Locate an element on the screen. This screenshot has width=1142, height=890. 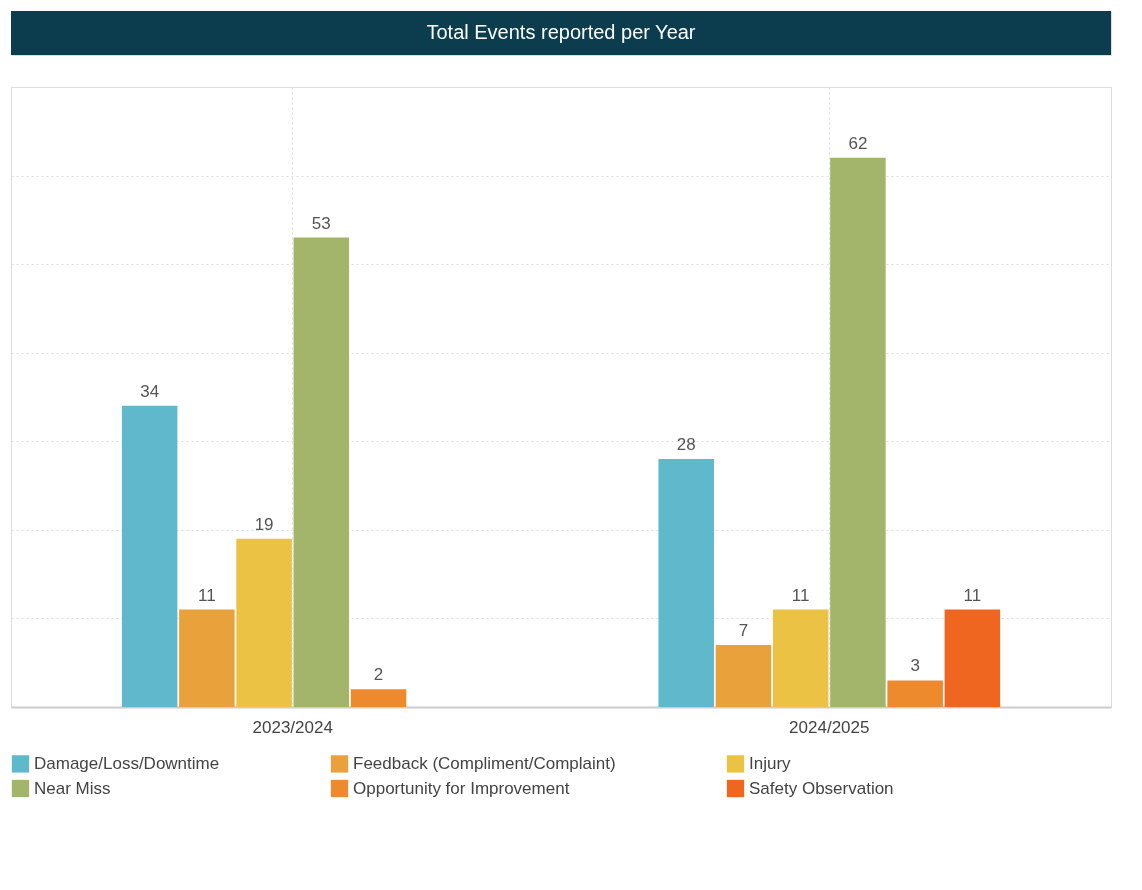
data-label: 7 is located at coordinates (743, 630).